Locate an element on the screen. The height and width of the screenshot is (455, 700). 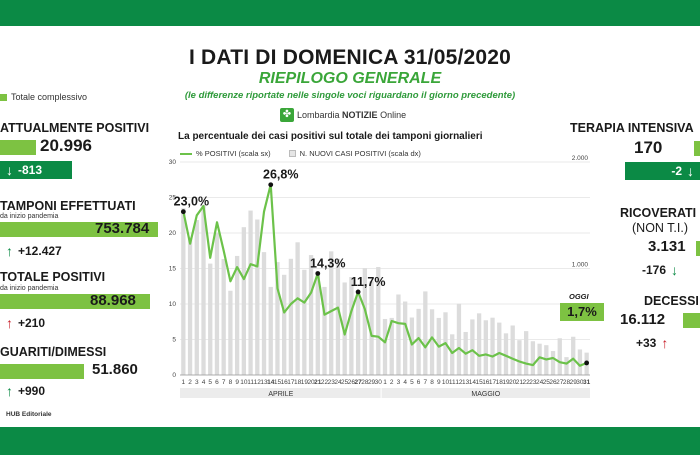
month-label-april: APRILE is located at coordinates (280, 394).